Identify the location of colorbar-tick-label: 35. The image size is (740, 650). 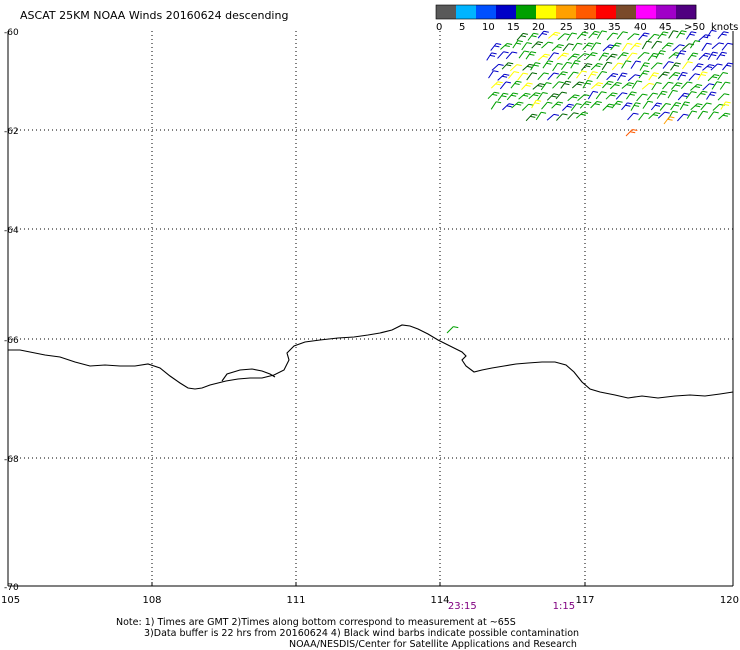
(614, 27).